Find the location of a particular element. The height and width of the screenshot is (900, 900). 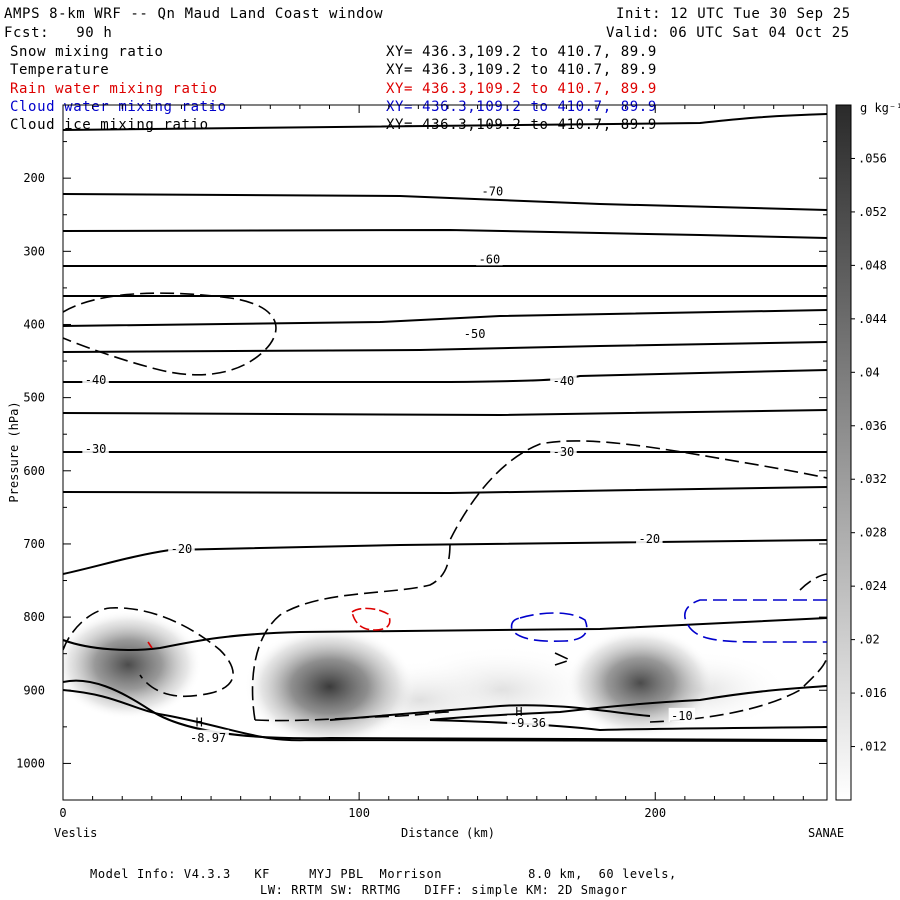

x-tick-label: 0 is located at coordinates (62, 813).